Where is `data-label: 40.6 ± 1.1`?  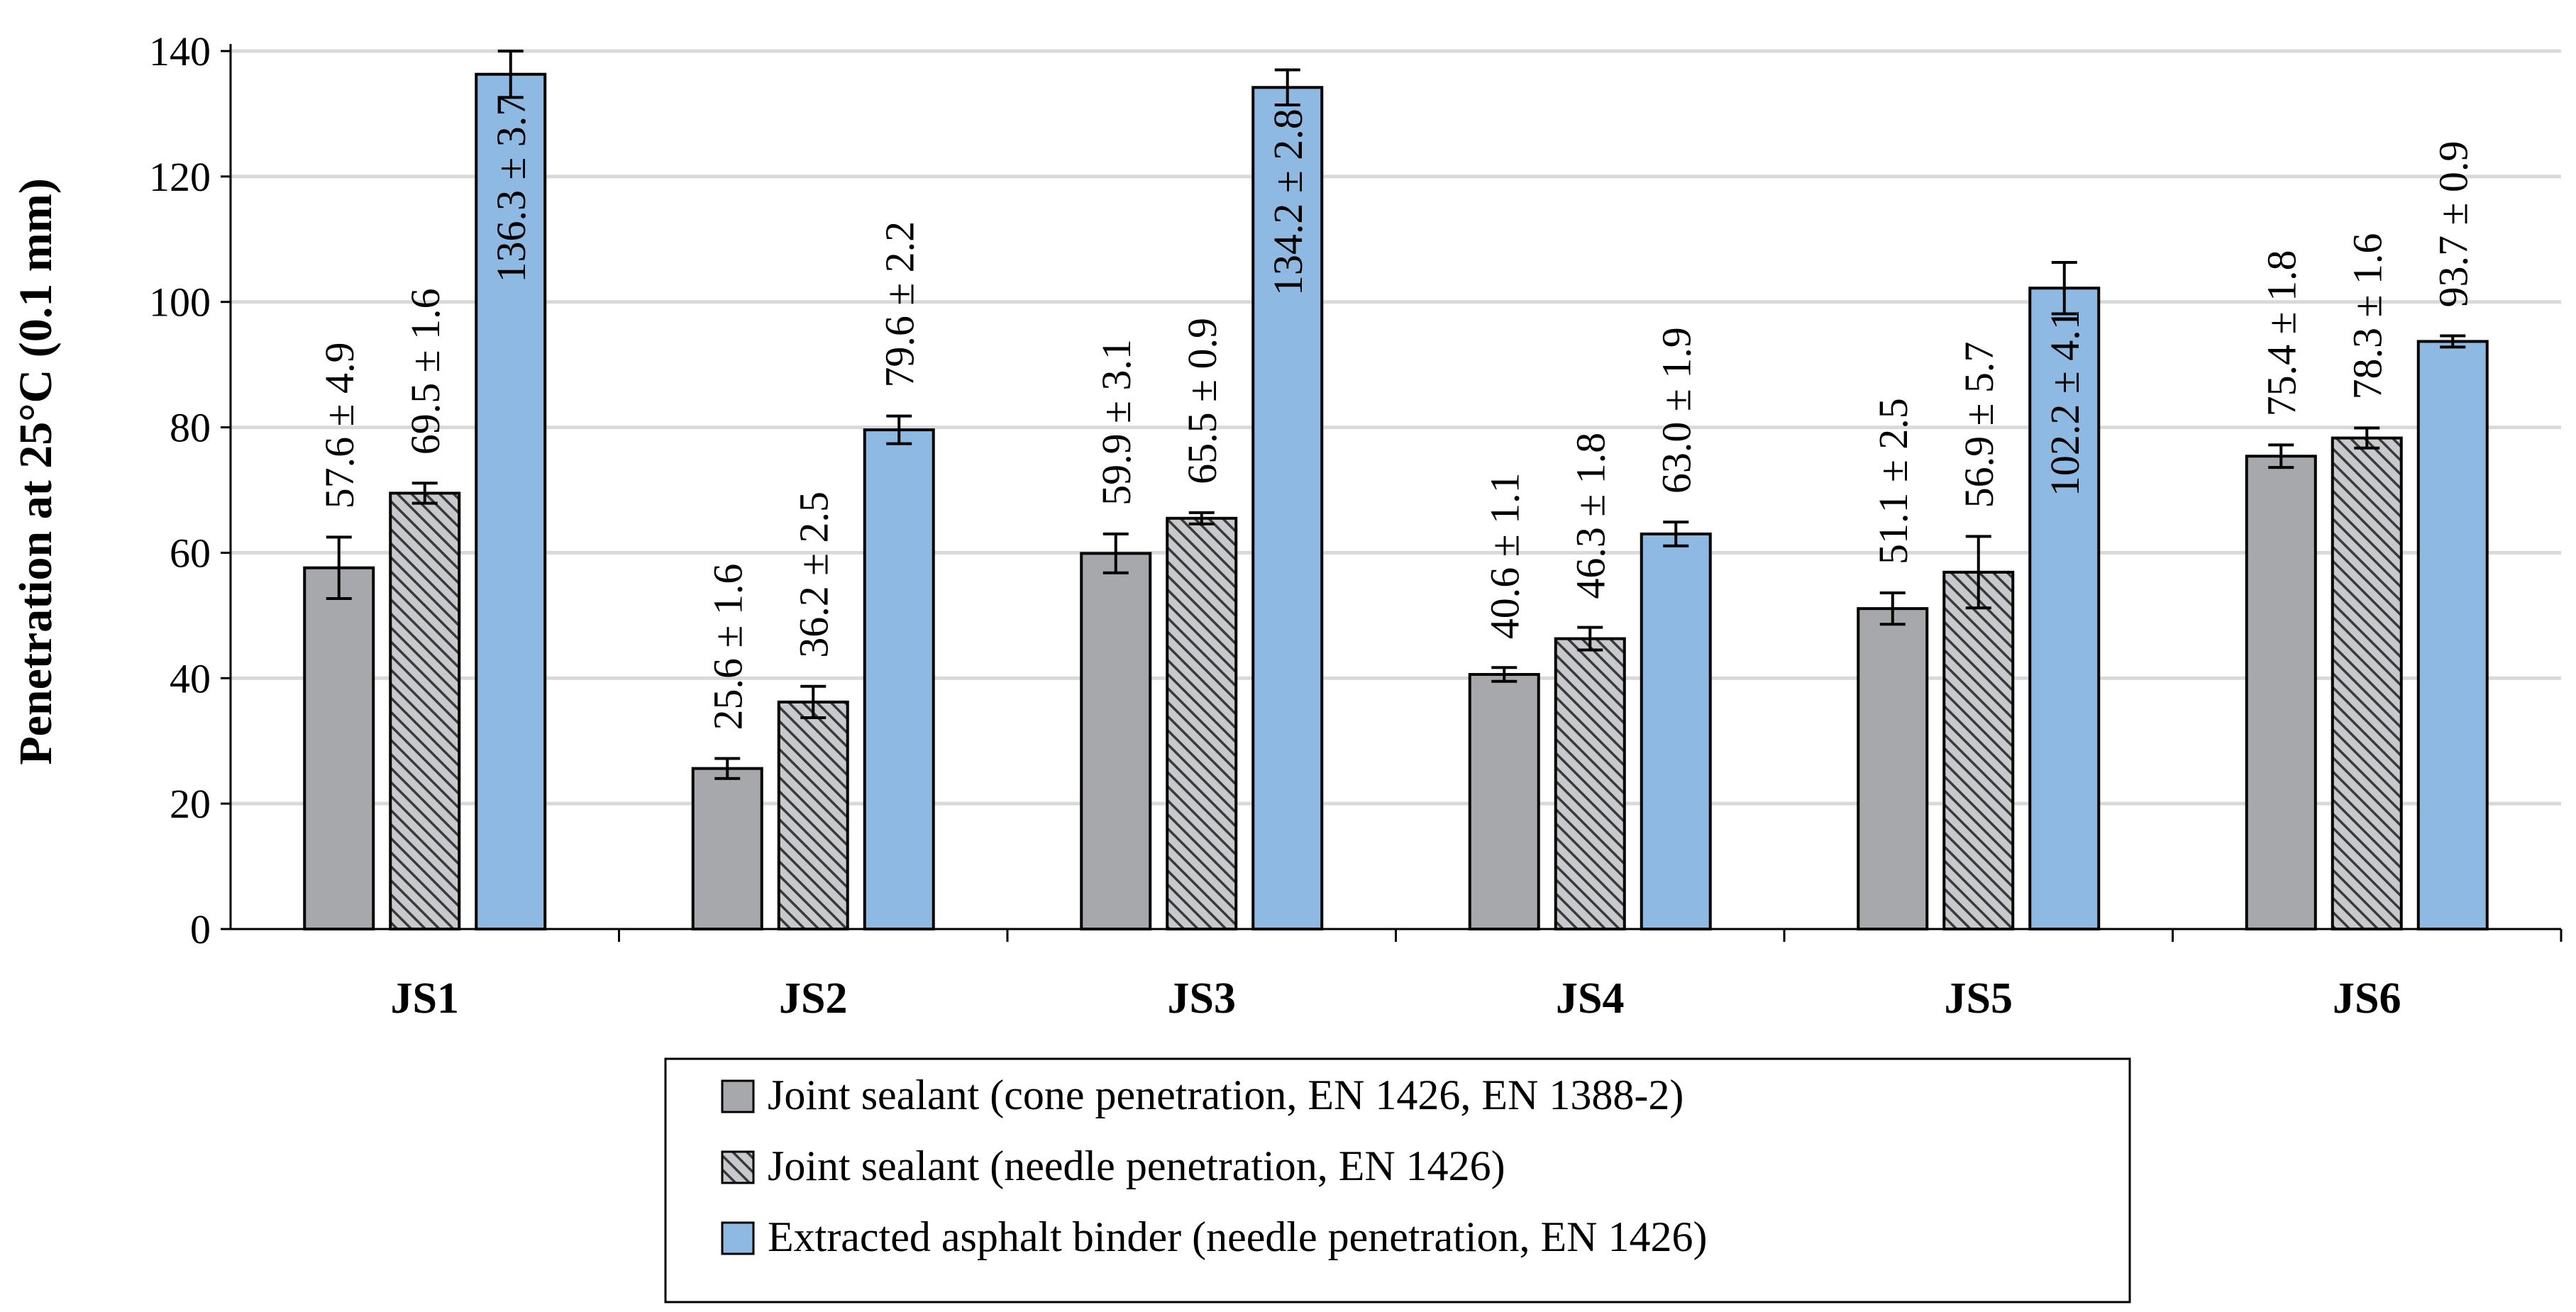 data-label: 40.6 ± 1.1 is located at coordinates (1504, 555).